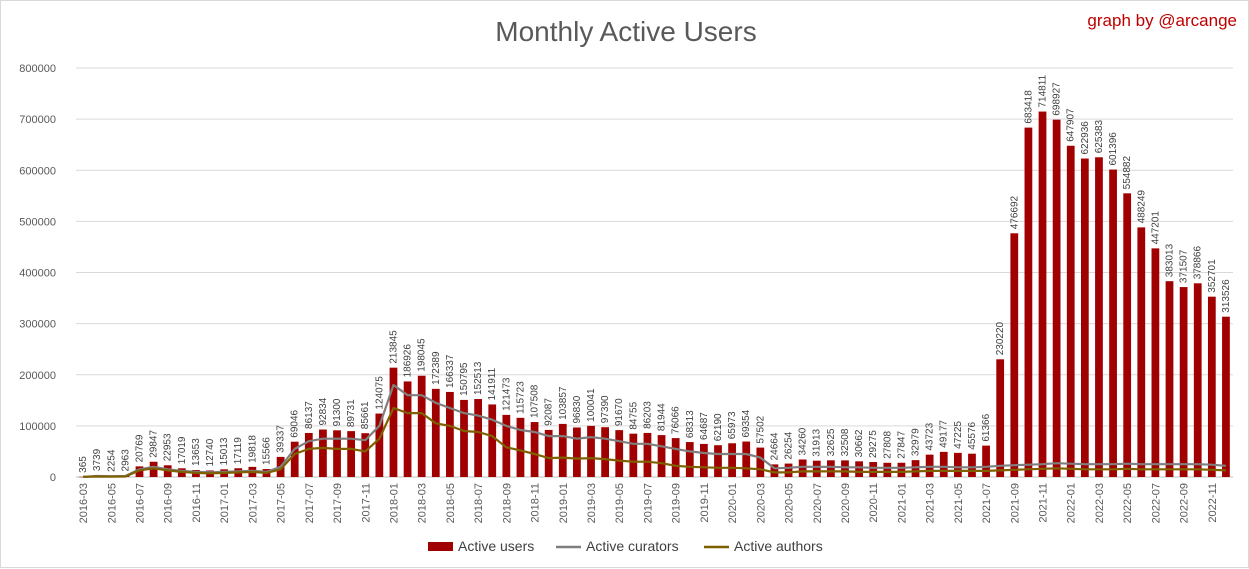 Image resolution: width=1249 pixels, height=569 pixels. Describe the element at coordinates (125, 460) in the screenshot. I see `bar-data-label: 2963` at that location.